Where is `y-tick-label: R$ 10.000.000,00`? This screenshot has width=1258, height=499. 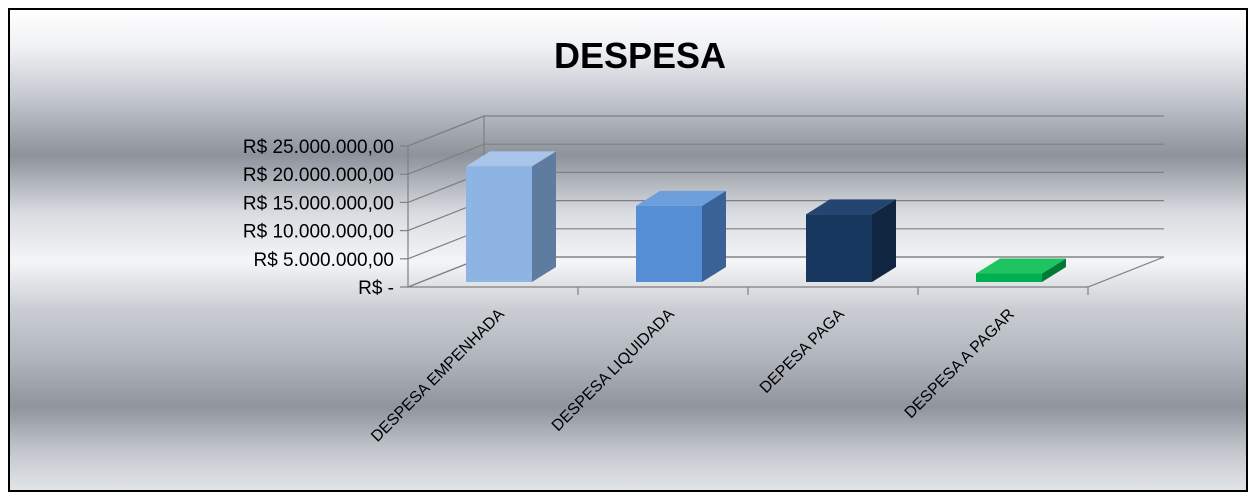 y-tick-label: R$ 10.000.000,00 is located at coordinates (318, 232).